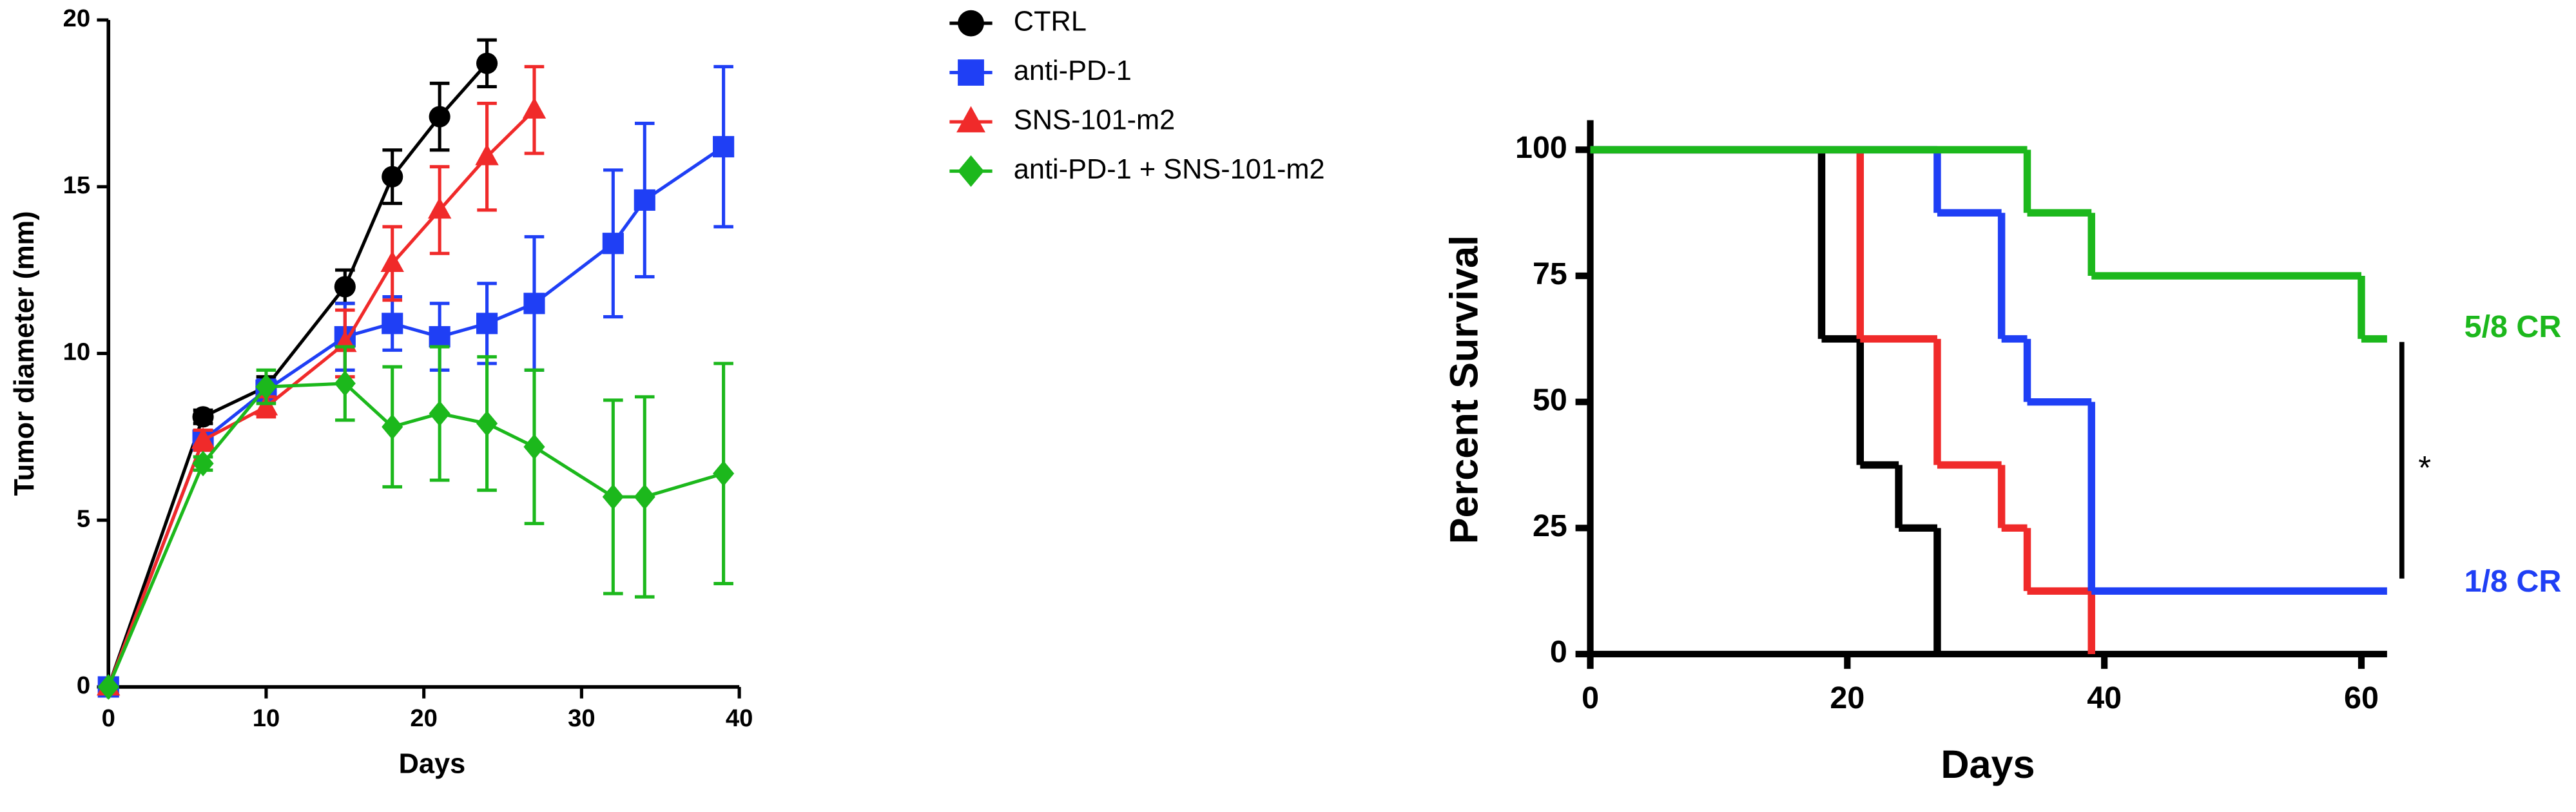 Image resolution: width=2576 pixels, height=812 pixels. I want to click on y-tick-label: 75, so click(1550, 273).